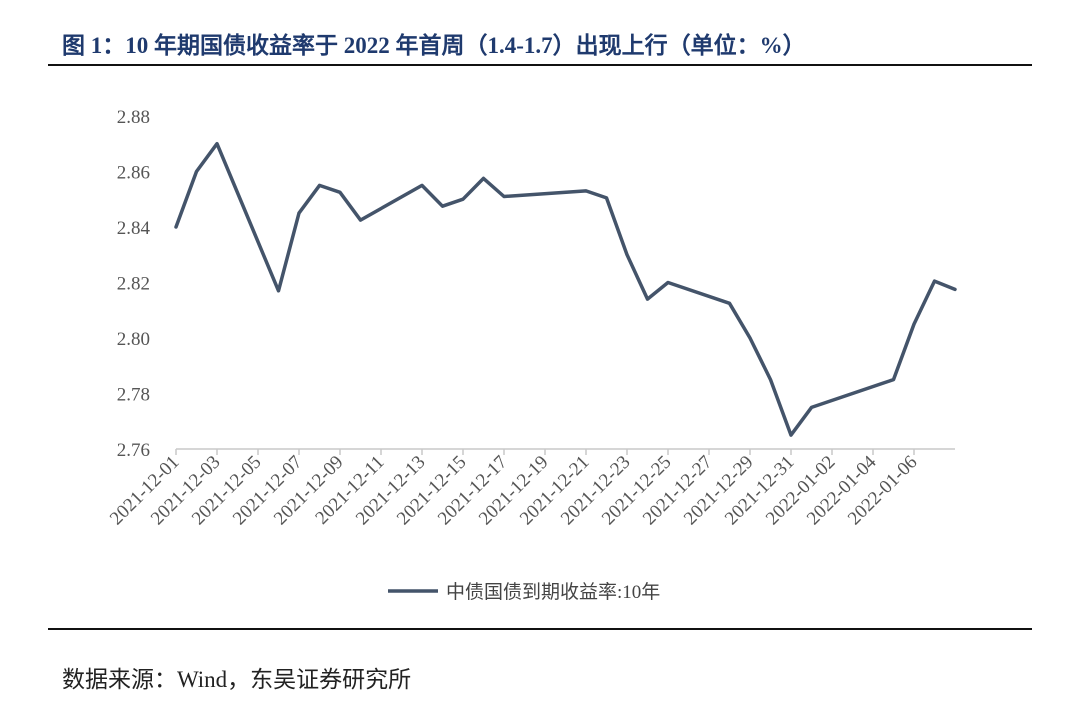 Image resolution: width=1080 pixels, height=712 pixels. Describe the element at coordinates (237, 679) in the screenshot. I see `source-note: 数据来源：Wind，东吴证券研究所` at that location.